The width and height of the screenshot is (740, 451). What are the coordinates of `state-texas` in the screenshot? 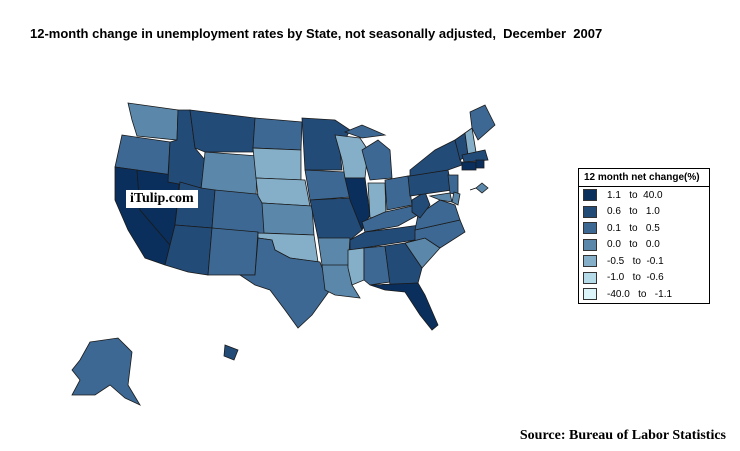 It's located at (284, 283).